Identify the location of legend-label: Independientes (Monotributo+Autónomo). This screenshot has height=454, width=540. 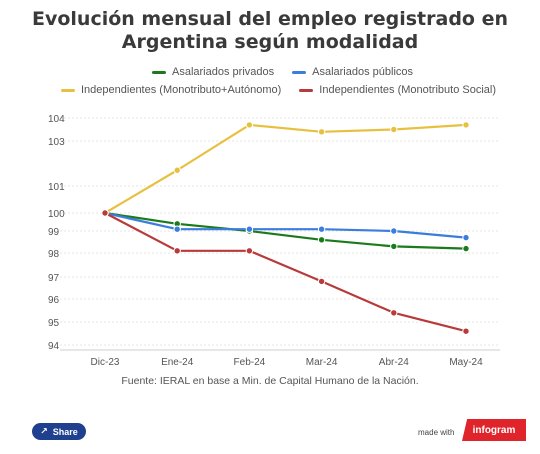
(181, 90).